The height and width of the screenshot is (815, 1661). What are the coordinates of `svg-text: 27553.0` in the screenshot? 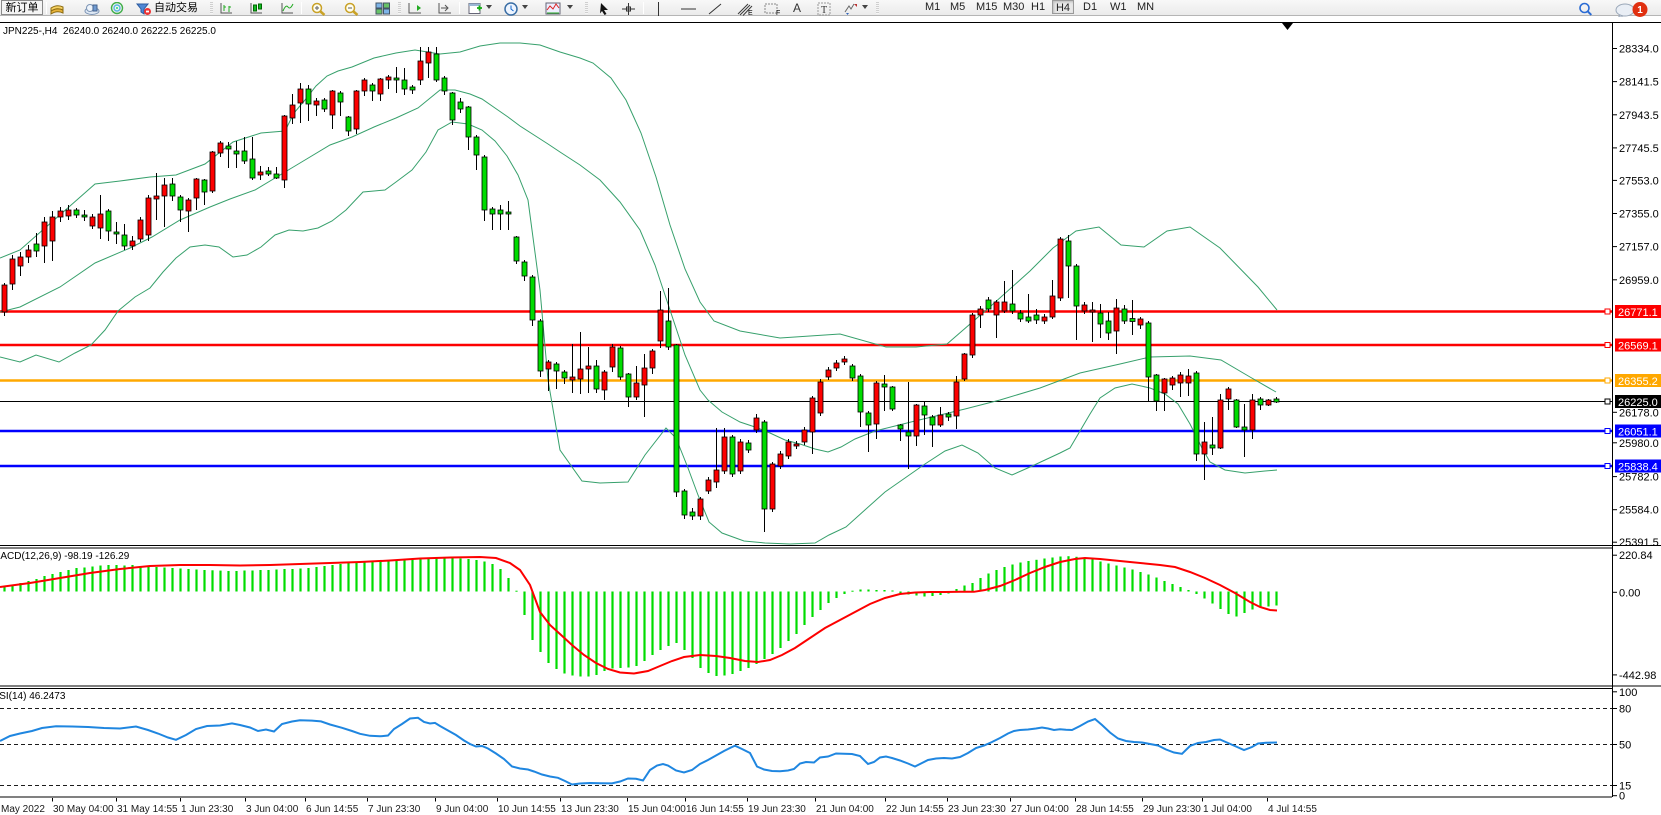 It's located at (1639, 181).